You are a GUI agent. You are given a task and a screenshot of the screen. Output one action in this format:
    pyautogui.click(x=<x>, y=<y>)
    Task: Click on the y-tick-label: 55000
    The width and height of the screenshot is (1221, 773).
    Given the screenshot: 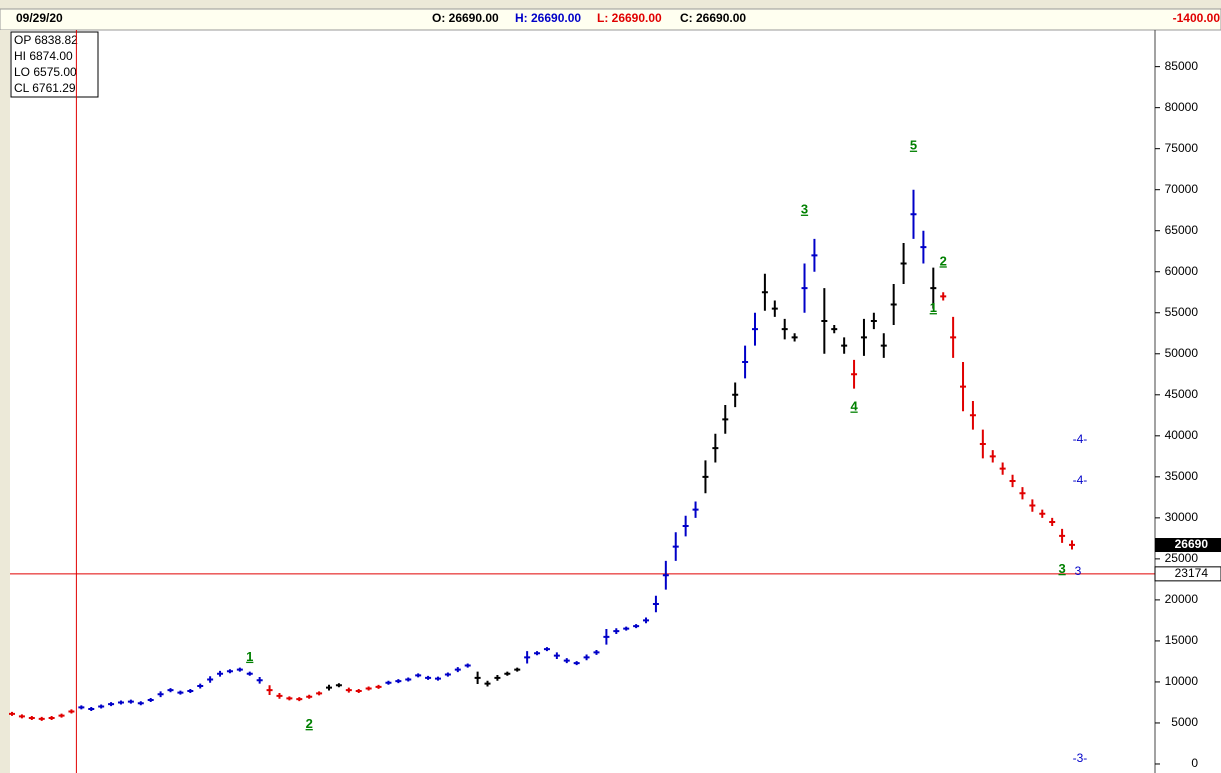 What is the action you would take?
    pyautogui.click(x=1182, y=312)
    